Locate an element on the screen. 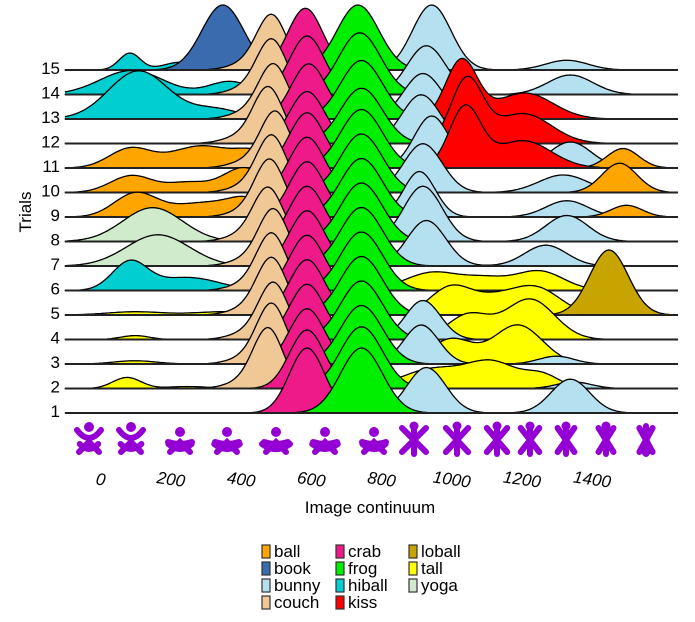 This screenshot has height=622, width=695. trial-label: 9 is located at coordinates (55, 215).